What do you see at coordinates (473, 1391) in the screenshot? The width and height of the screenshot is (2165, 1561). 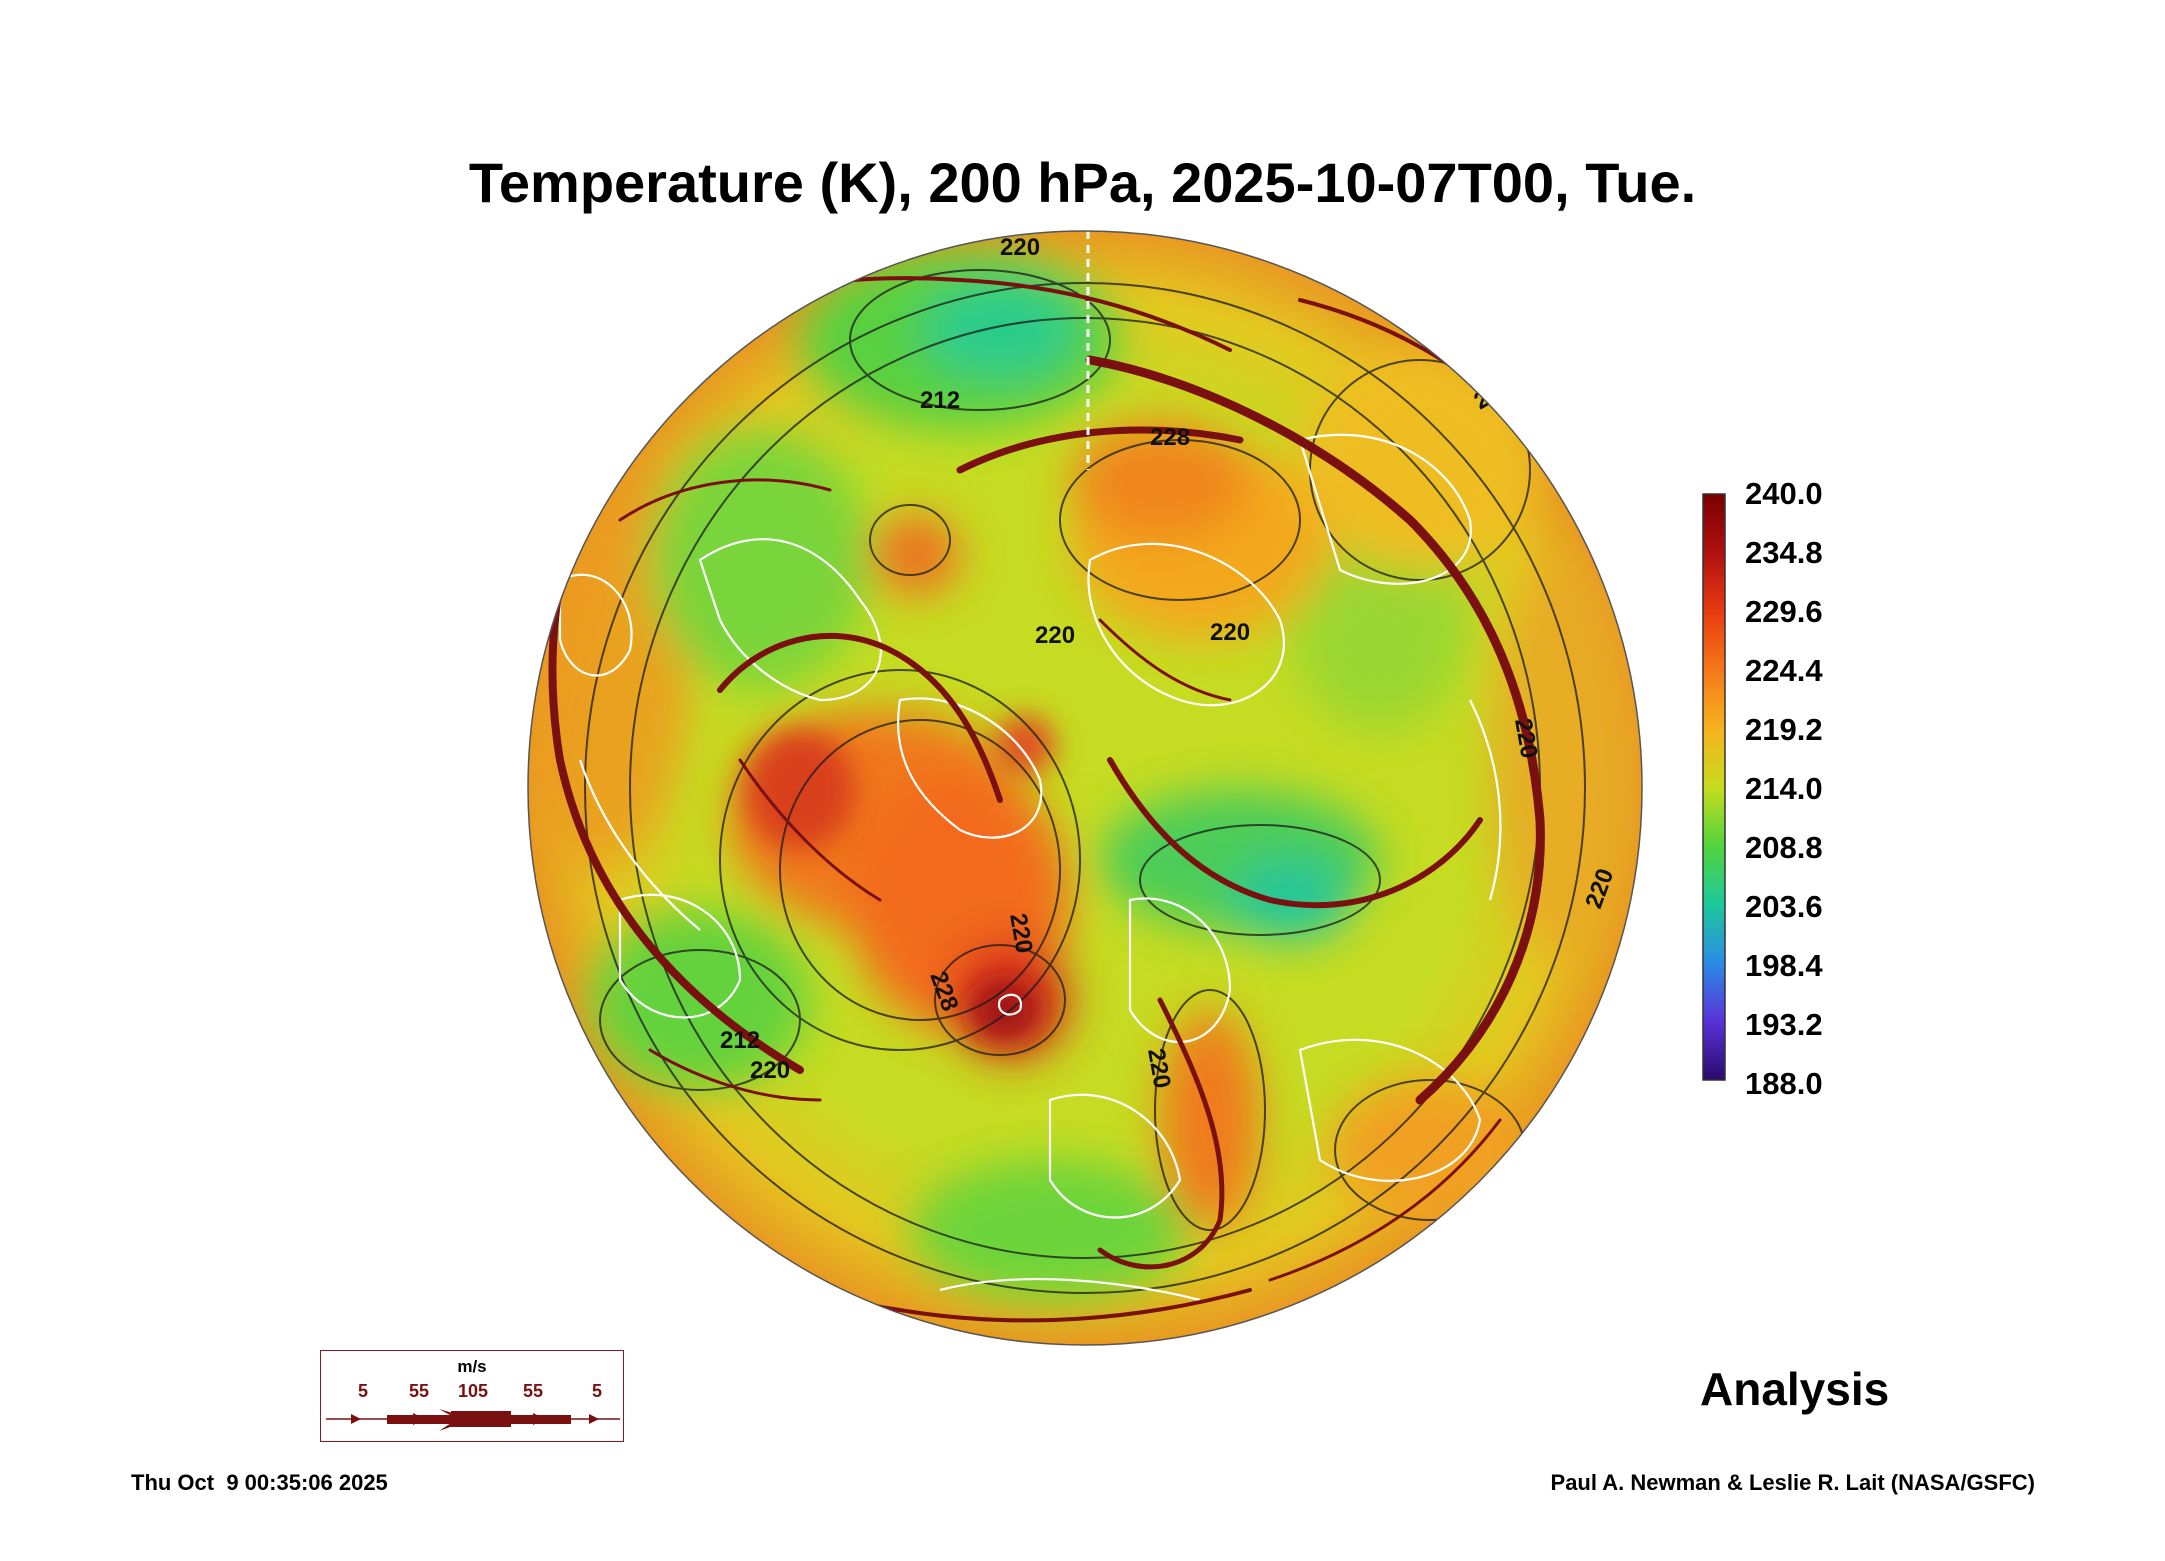 I see `wind-legend-value: 105` at bounding box center [473, 1391].